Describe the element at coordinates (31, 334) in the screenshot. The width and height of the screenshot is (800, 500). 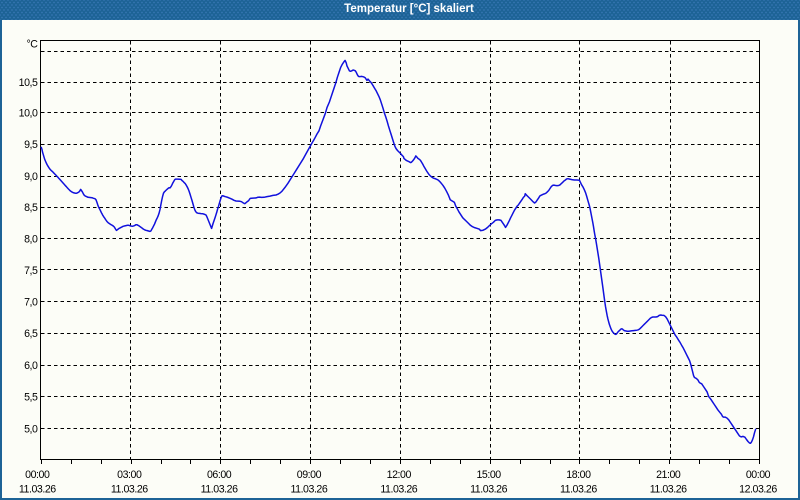
I see `svg-text: 6,5` at that location.